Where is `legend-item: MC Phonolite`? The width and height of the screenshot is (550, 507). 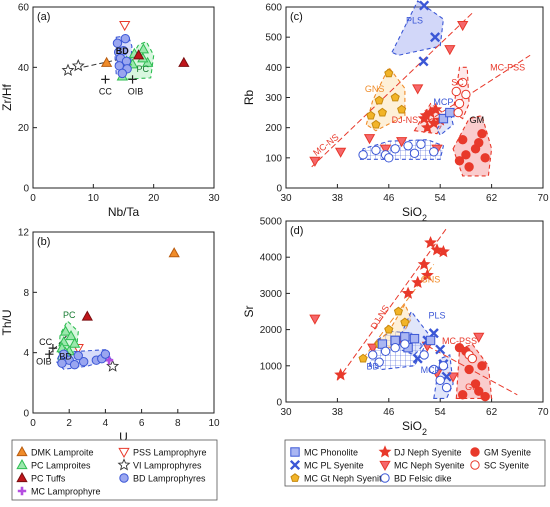 legend-item: MC Phonolite is located at coordinates (324, 452).